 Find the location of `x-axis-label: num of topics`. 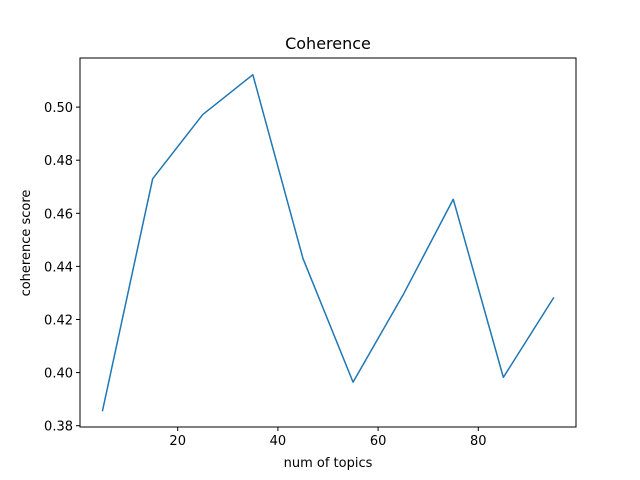

x-axis-label: num of topics is located at coordinates (328, 463).